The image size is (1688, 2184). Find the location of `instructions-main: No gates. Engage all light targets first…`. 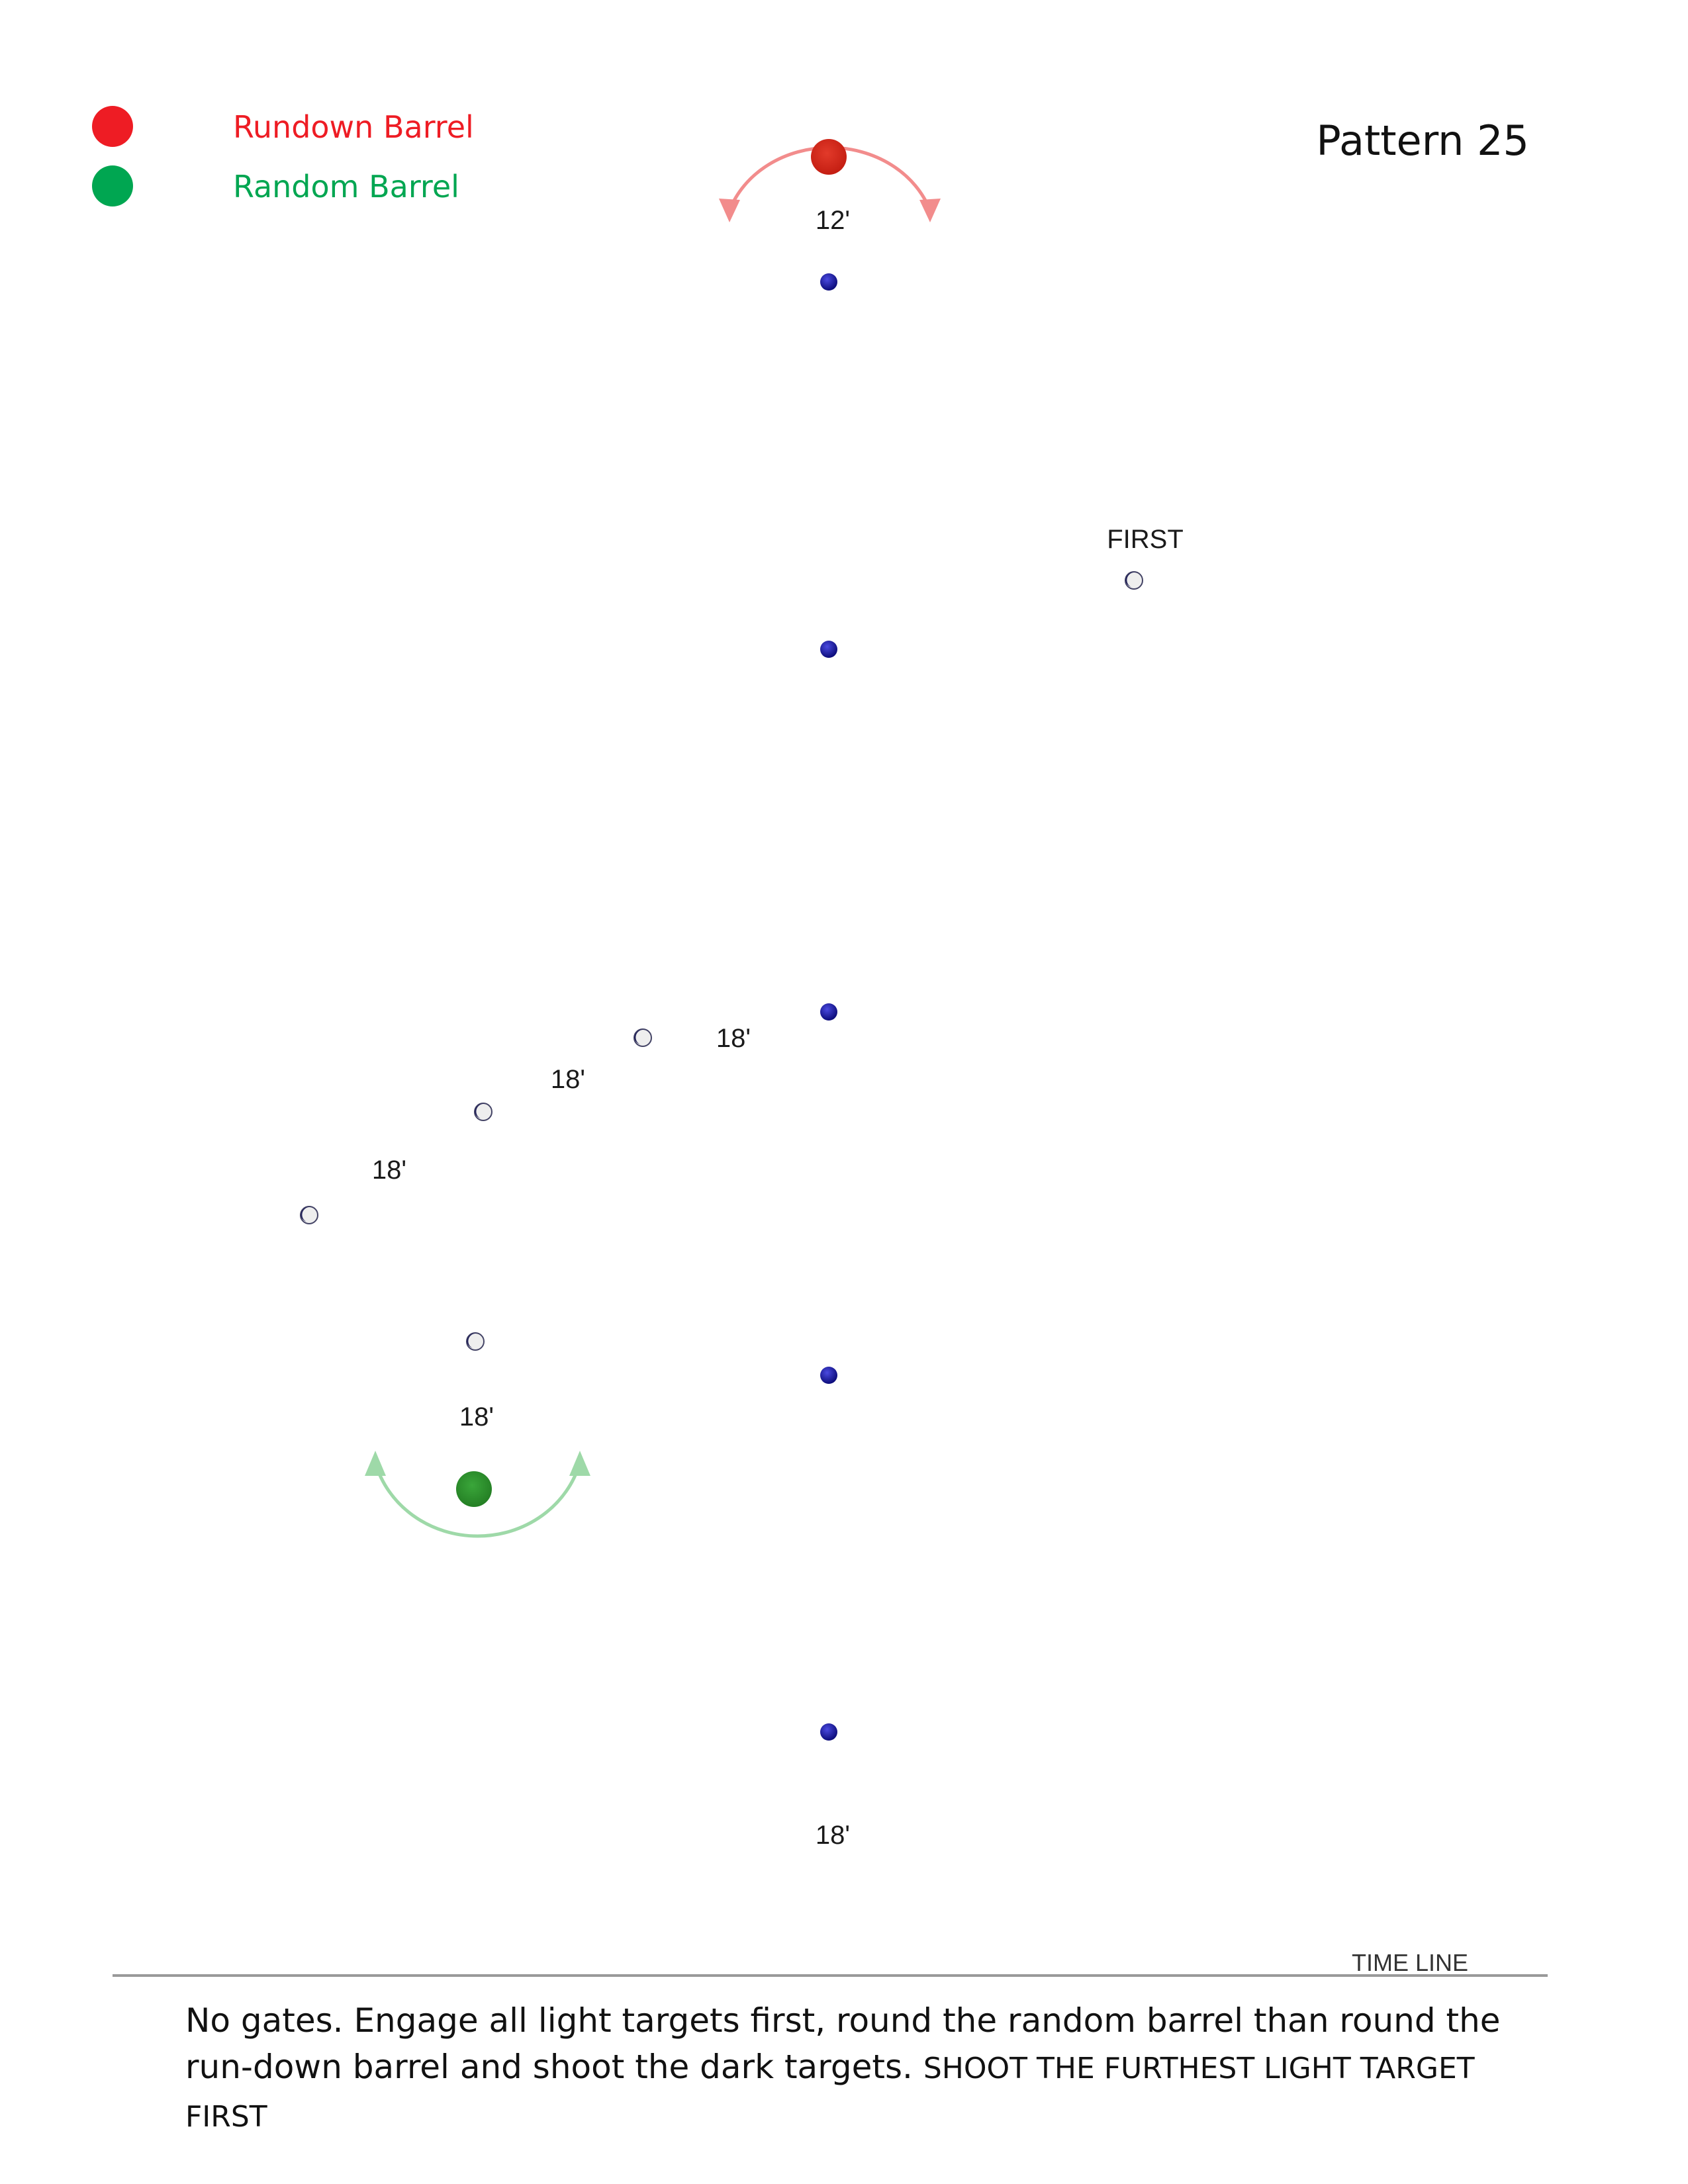

instructions-main: No gates. Engage all light targets first… is located at coordinates (843, 2043).